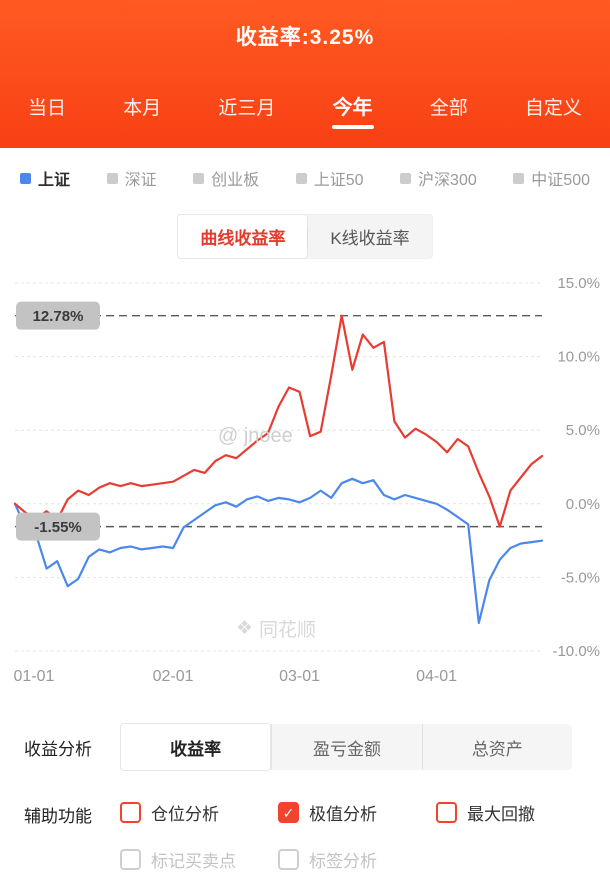  I want to click on analysis-section: 收益分析 收益率 盈亏金额 总资产, so click(305, 747).